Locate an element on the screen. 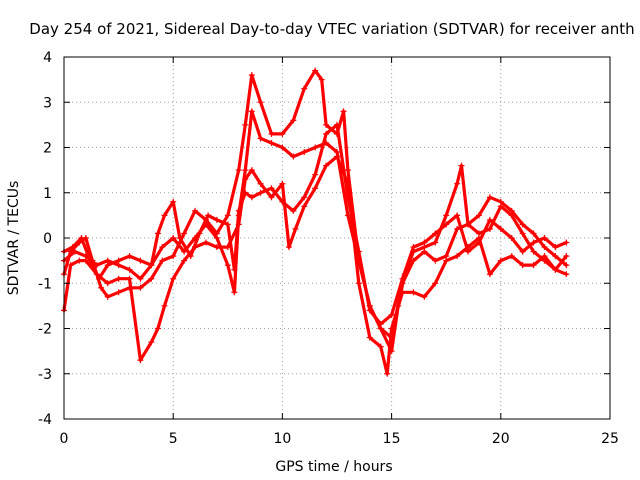 The height and width of the screenshot is (480, 640). y-tick-label: -1 is located at coordinates (45, 284).